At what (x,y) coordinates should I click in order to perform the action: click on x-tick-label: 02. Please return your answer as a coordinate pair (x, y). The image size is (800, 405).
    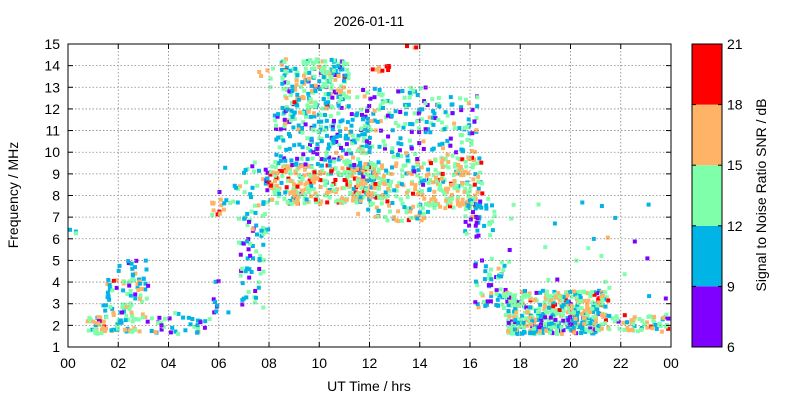
    Looking at the image, I should click on (118, 363).